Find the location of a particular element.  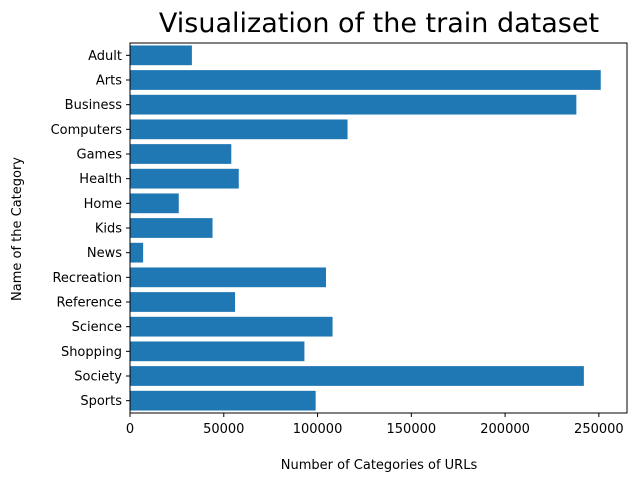

y-tick-label-recreation: Recreation is located at coordinates (87, 278).